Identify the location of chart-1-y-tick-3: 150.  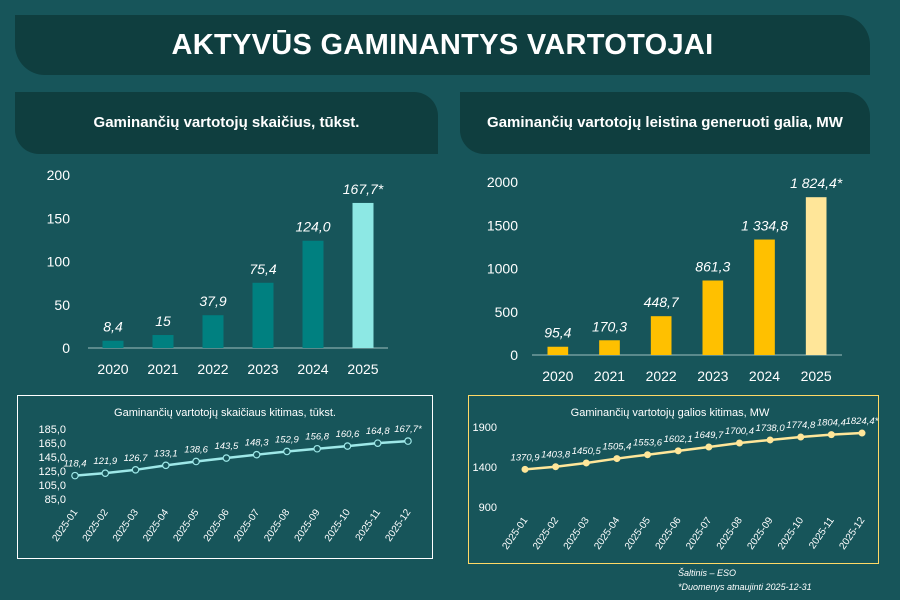
(59, 218).